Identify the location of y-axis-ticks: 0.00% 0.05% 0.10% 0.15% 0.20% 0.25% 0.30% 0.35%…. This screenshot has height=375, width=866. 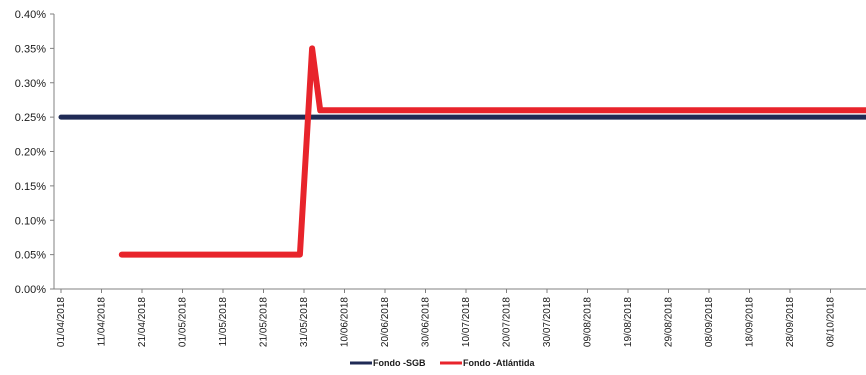
(34, 152).